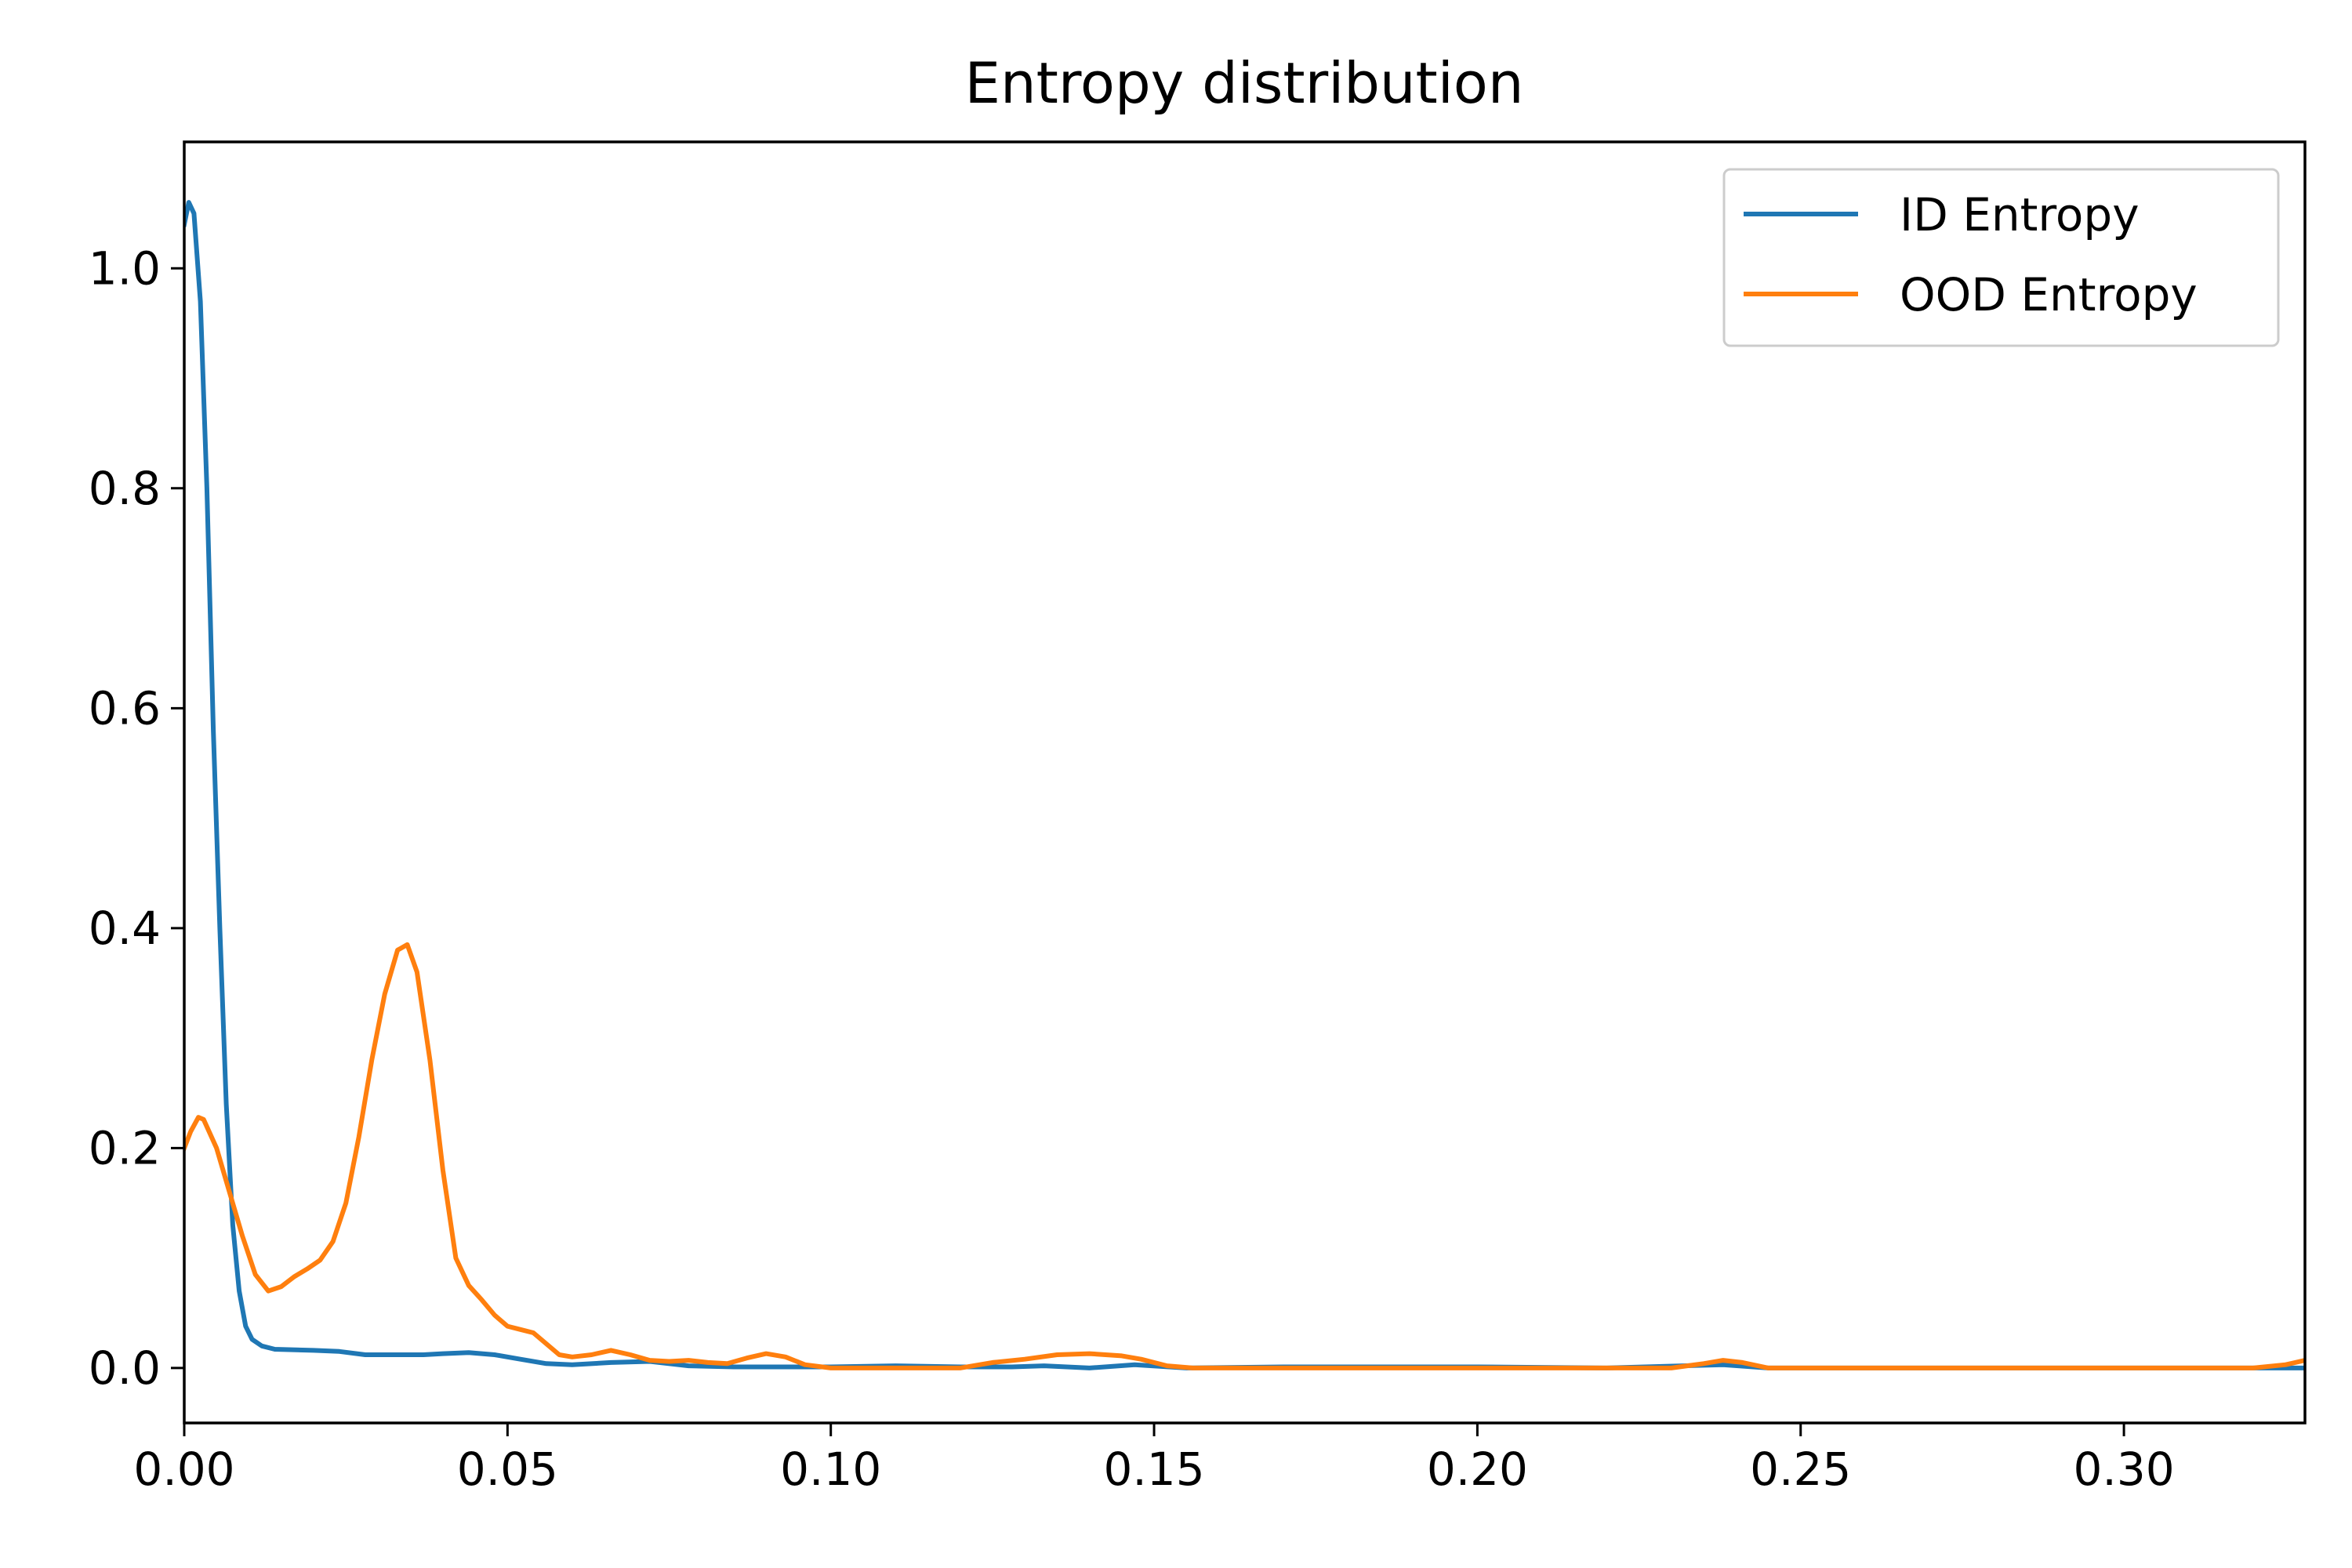 This screenshot has width=2352, height=1568. Describe the element at coordinates (125, 1368) in the screenshot. I see `y-tick-label: 0.0` at that location.